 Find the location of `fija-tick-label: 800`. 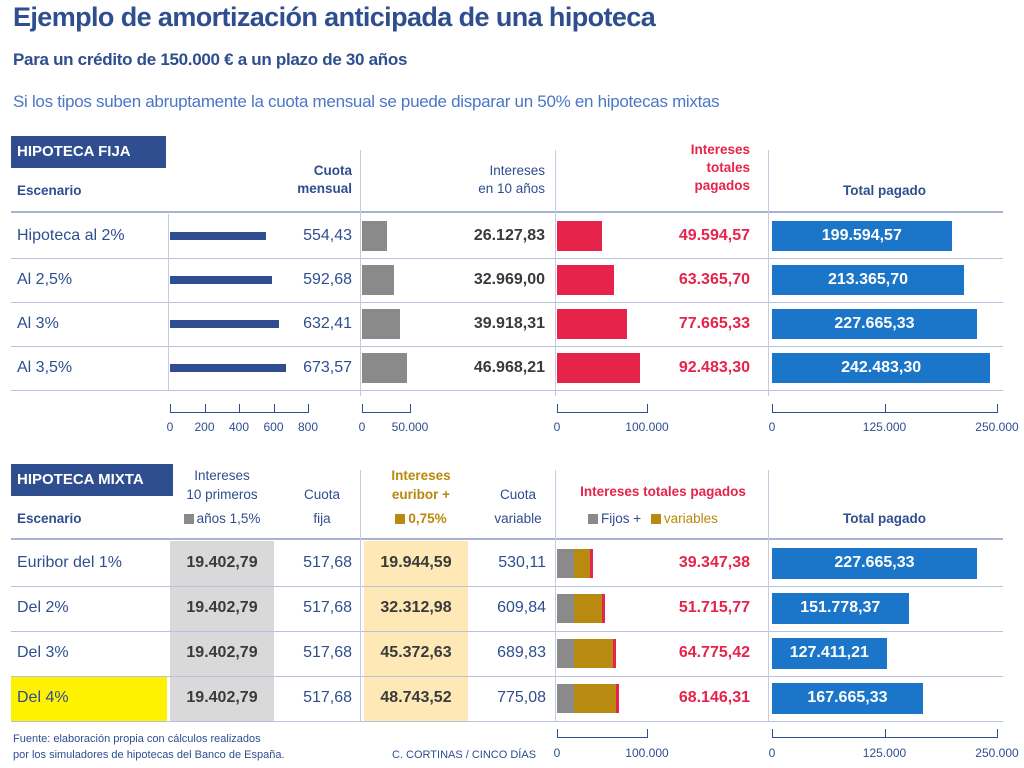

fija-tick-label: 800 is located at coordinates (308, 427).